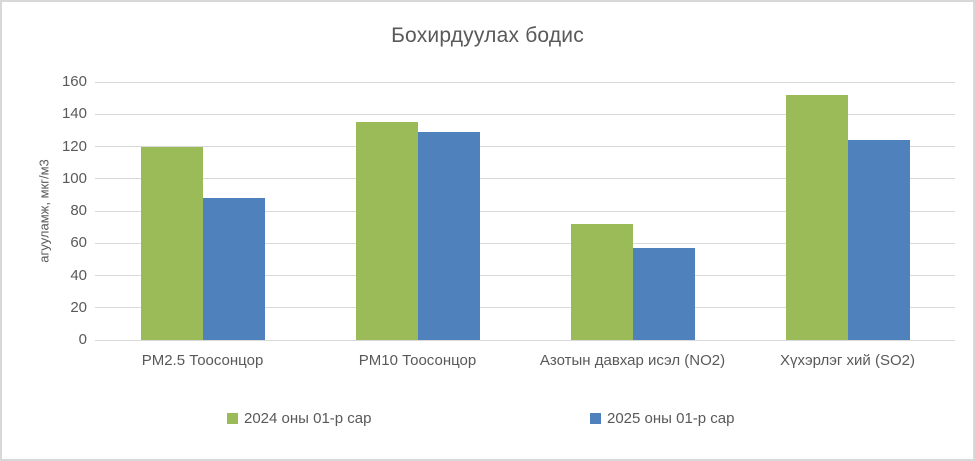 The image size is (975, 461). Describe the element at coordinates (386, 231) in the screenshot. I see `bar-series1-cat2` at that location.